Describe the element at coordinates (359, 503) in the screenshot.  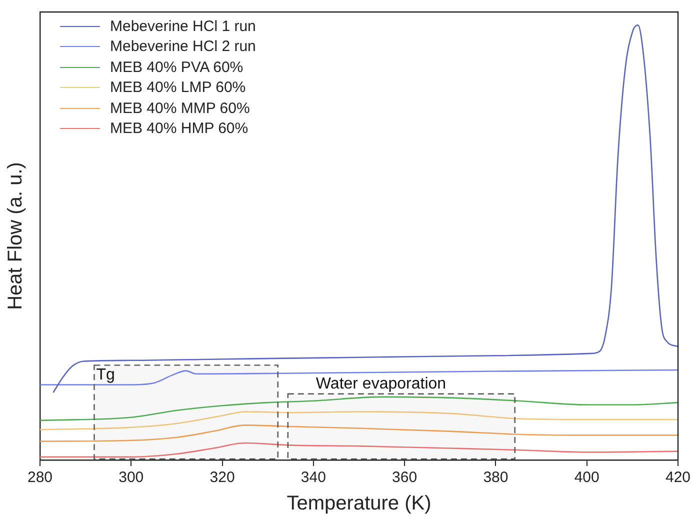
I see `x-axis-title: Temperature (K)` at that location.